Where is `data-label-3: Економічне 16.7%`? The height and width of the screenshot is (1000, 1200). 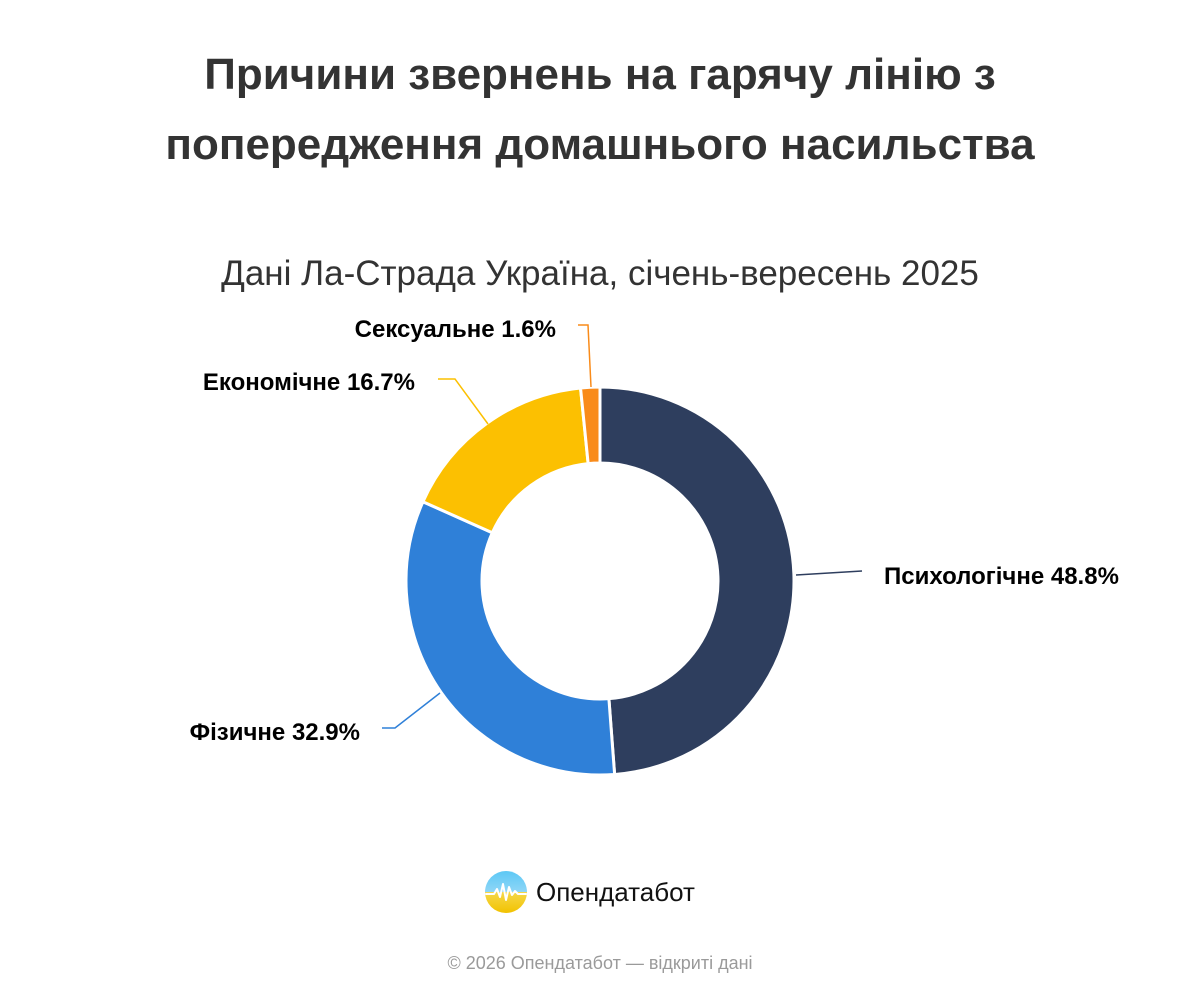 data-label-3: Економічне 16.7% is located at coordinates (309, 382).